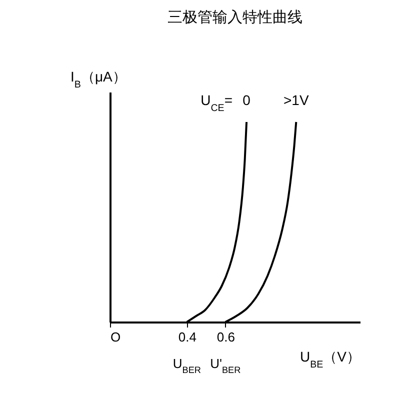 Image resolution: width=400 pixels, height=400 pixels. I want to click on x-tick-label: 0.4, so click(187, 337).